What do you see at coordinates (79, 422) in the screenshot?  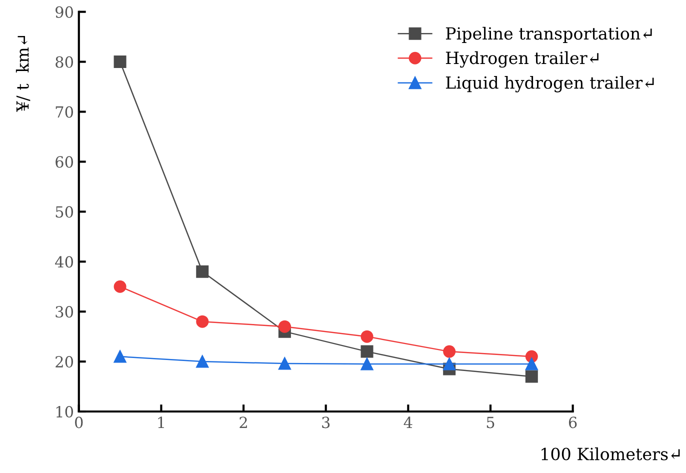 I see `x-tick-label: 0` at bounding box center [79, 422].